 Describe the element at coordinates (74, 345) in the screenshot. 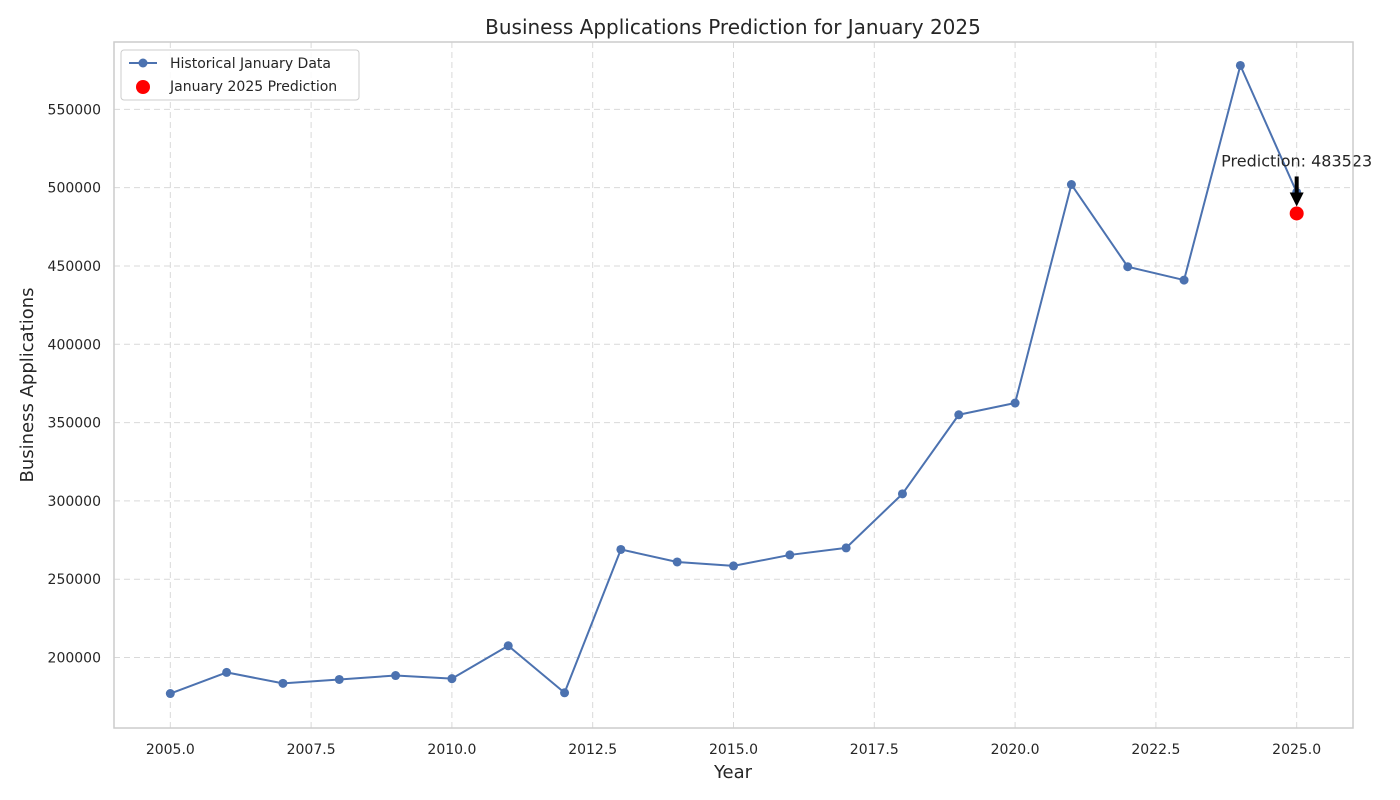

I see `y-tick-label: 400000` at that location.